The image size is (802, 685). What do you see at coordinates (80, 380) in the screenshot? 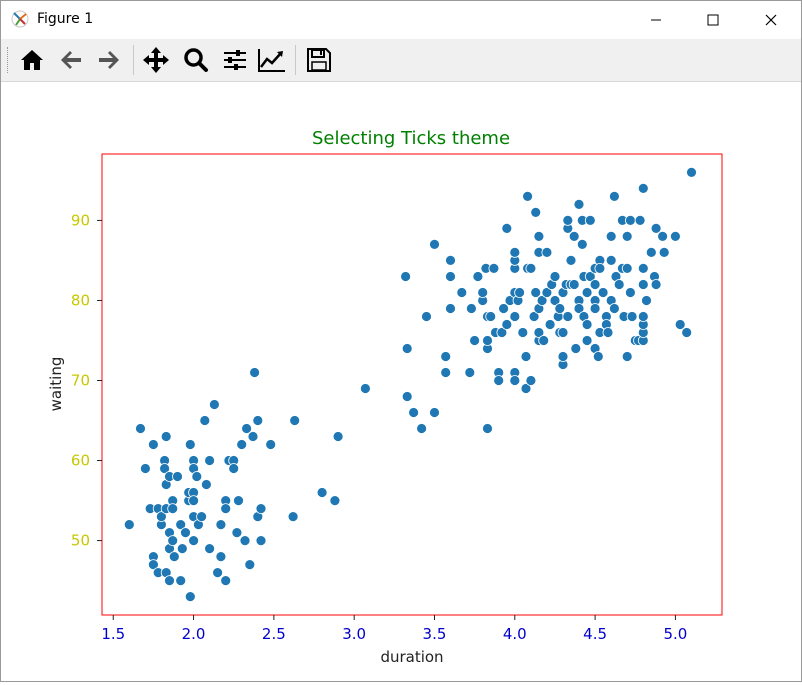
I see `y-tick-label: 70` at bounding box center [80, 380].